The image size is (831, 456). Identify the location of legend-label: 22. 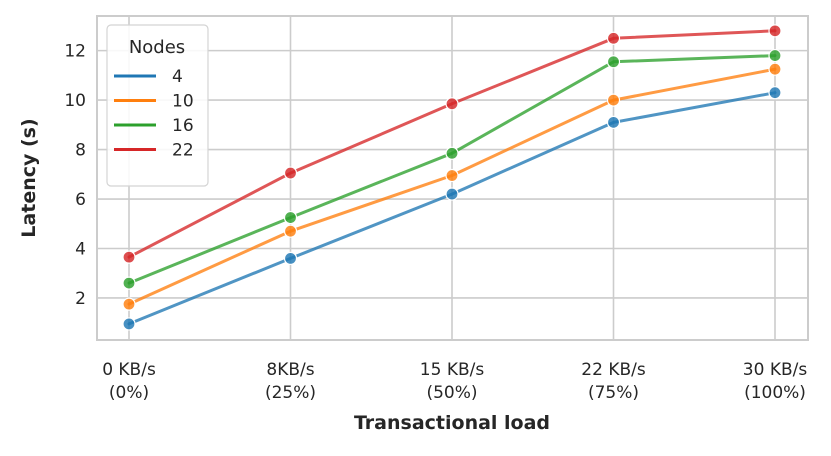
(183, 151).